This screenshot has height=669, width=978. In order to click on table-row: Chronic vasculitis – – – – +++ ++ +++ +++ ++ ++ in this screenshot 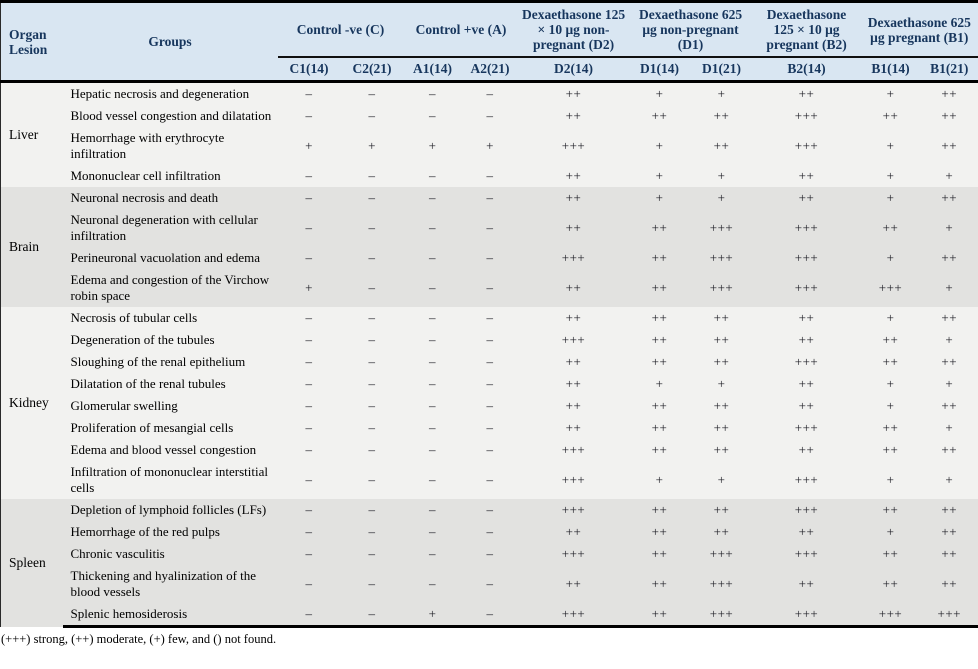, I will do `click(489, 554)`.